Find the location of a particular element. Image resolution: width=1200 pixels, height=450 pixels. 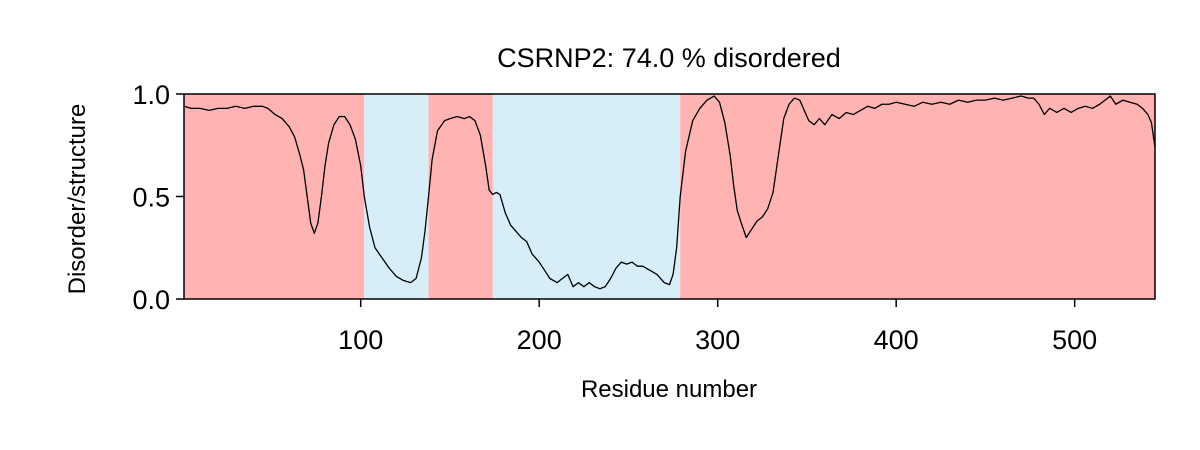

x-axis: 100 200 300 400 500 is located at coordinates (717, 327).